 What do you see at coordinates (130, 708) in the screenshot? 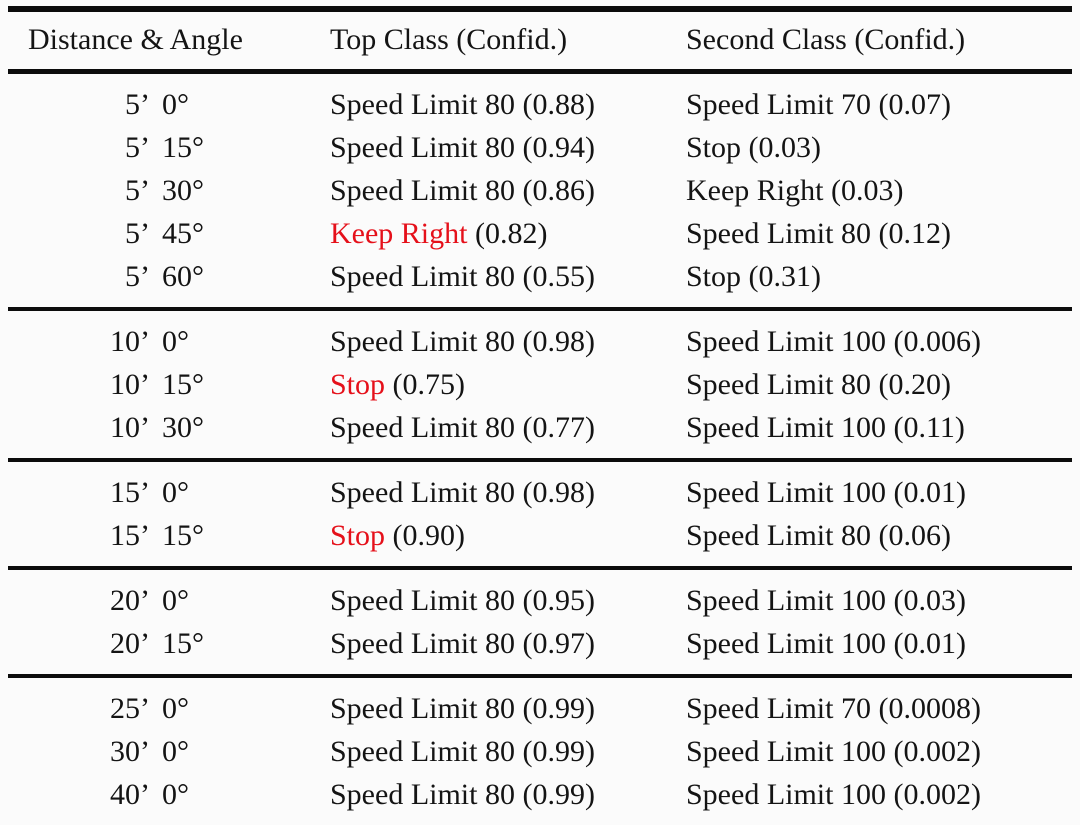
I see `distance-value: 25’` at bounding box center [130, 708].